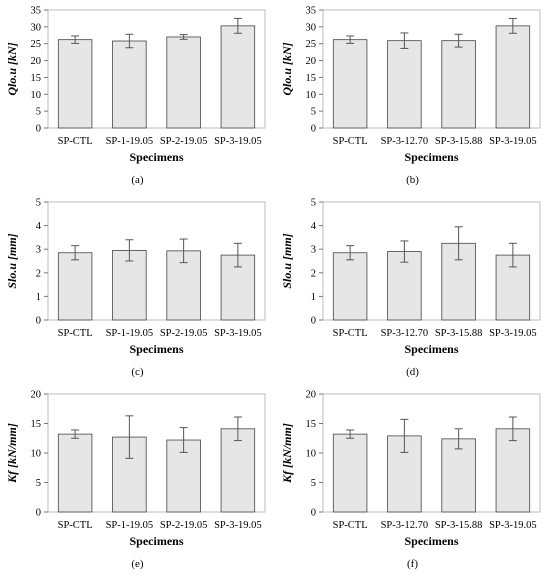  What do you see at coordinates (137, 564) in the screenshot?
I see `caption-e: (e)` at bounding box center [137, 564].